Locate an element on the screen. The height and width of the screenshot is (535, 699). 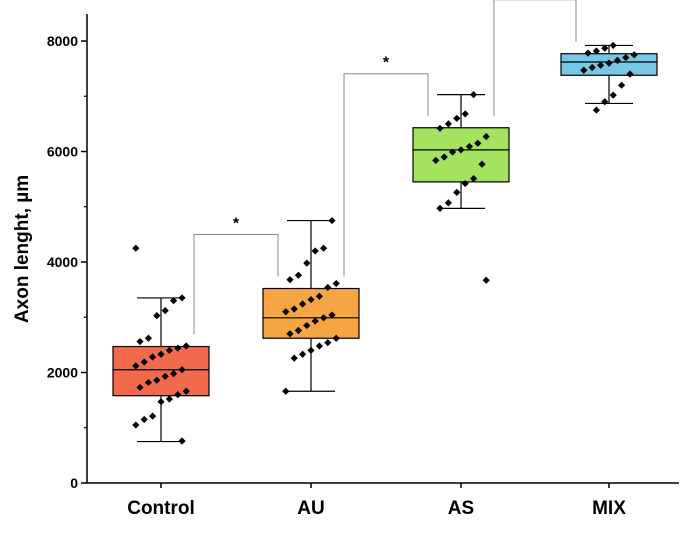
x-label-au: AU is located at coordinates (310, 508).